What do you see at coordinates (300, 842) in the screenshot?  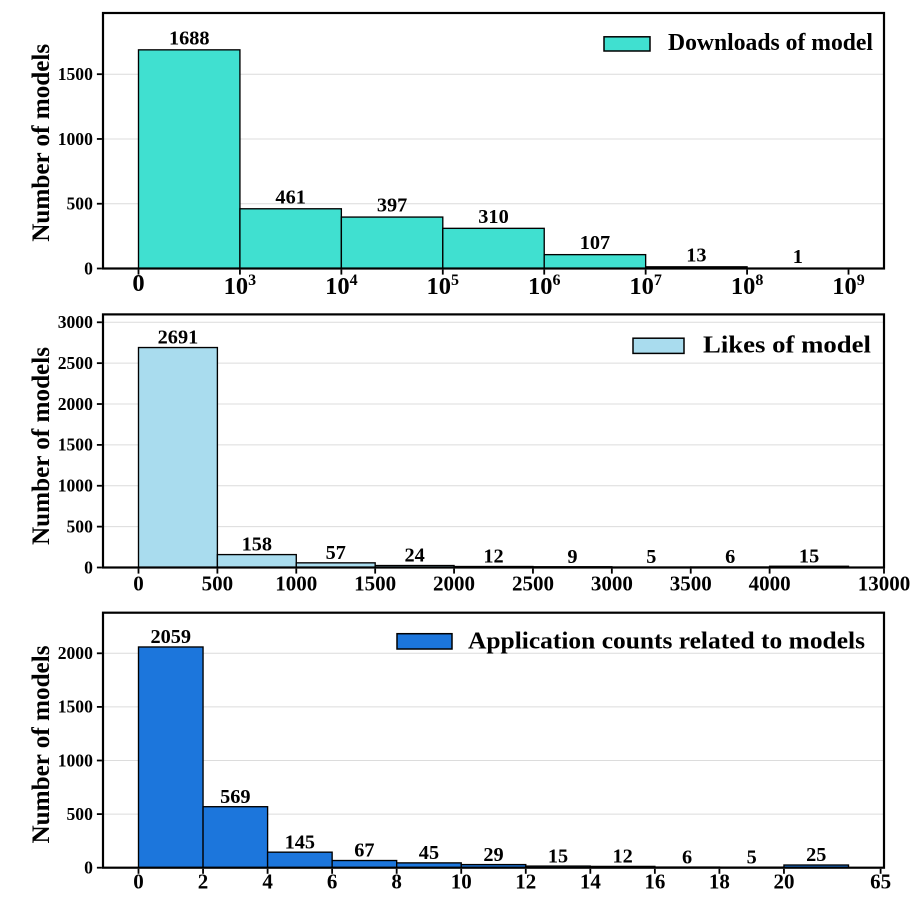 I see `svg-text: 145` at bounding box center [300, 842].